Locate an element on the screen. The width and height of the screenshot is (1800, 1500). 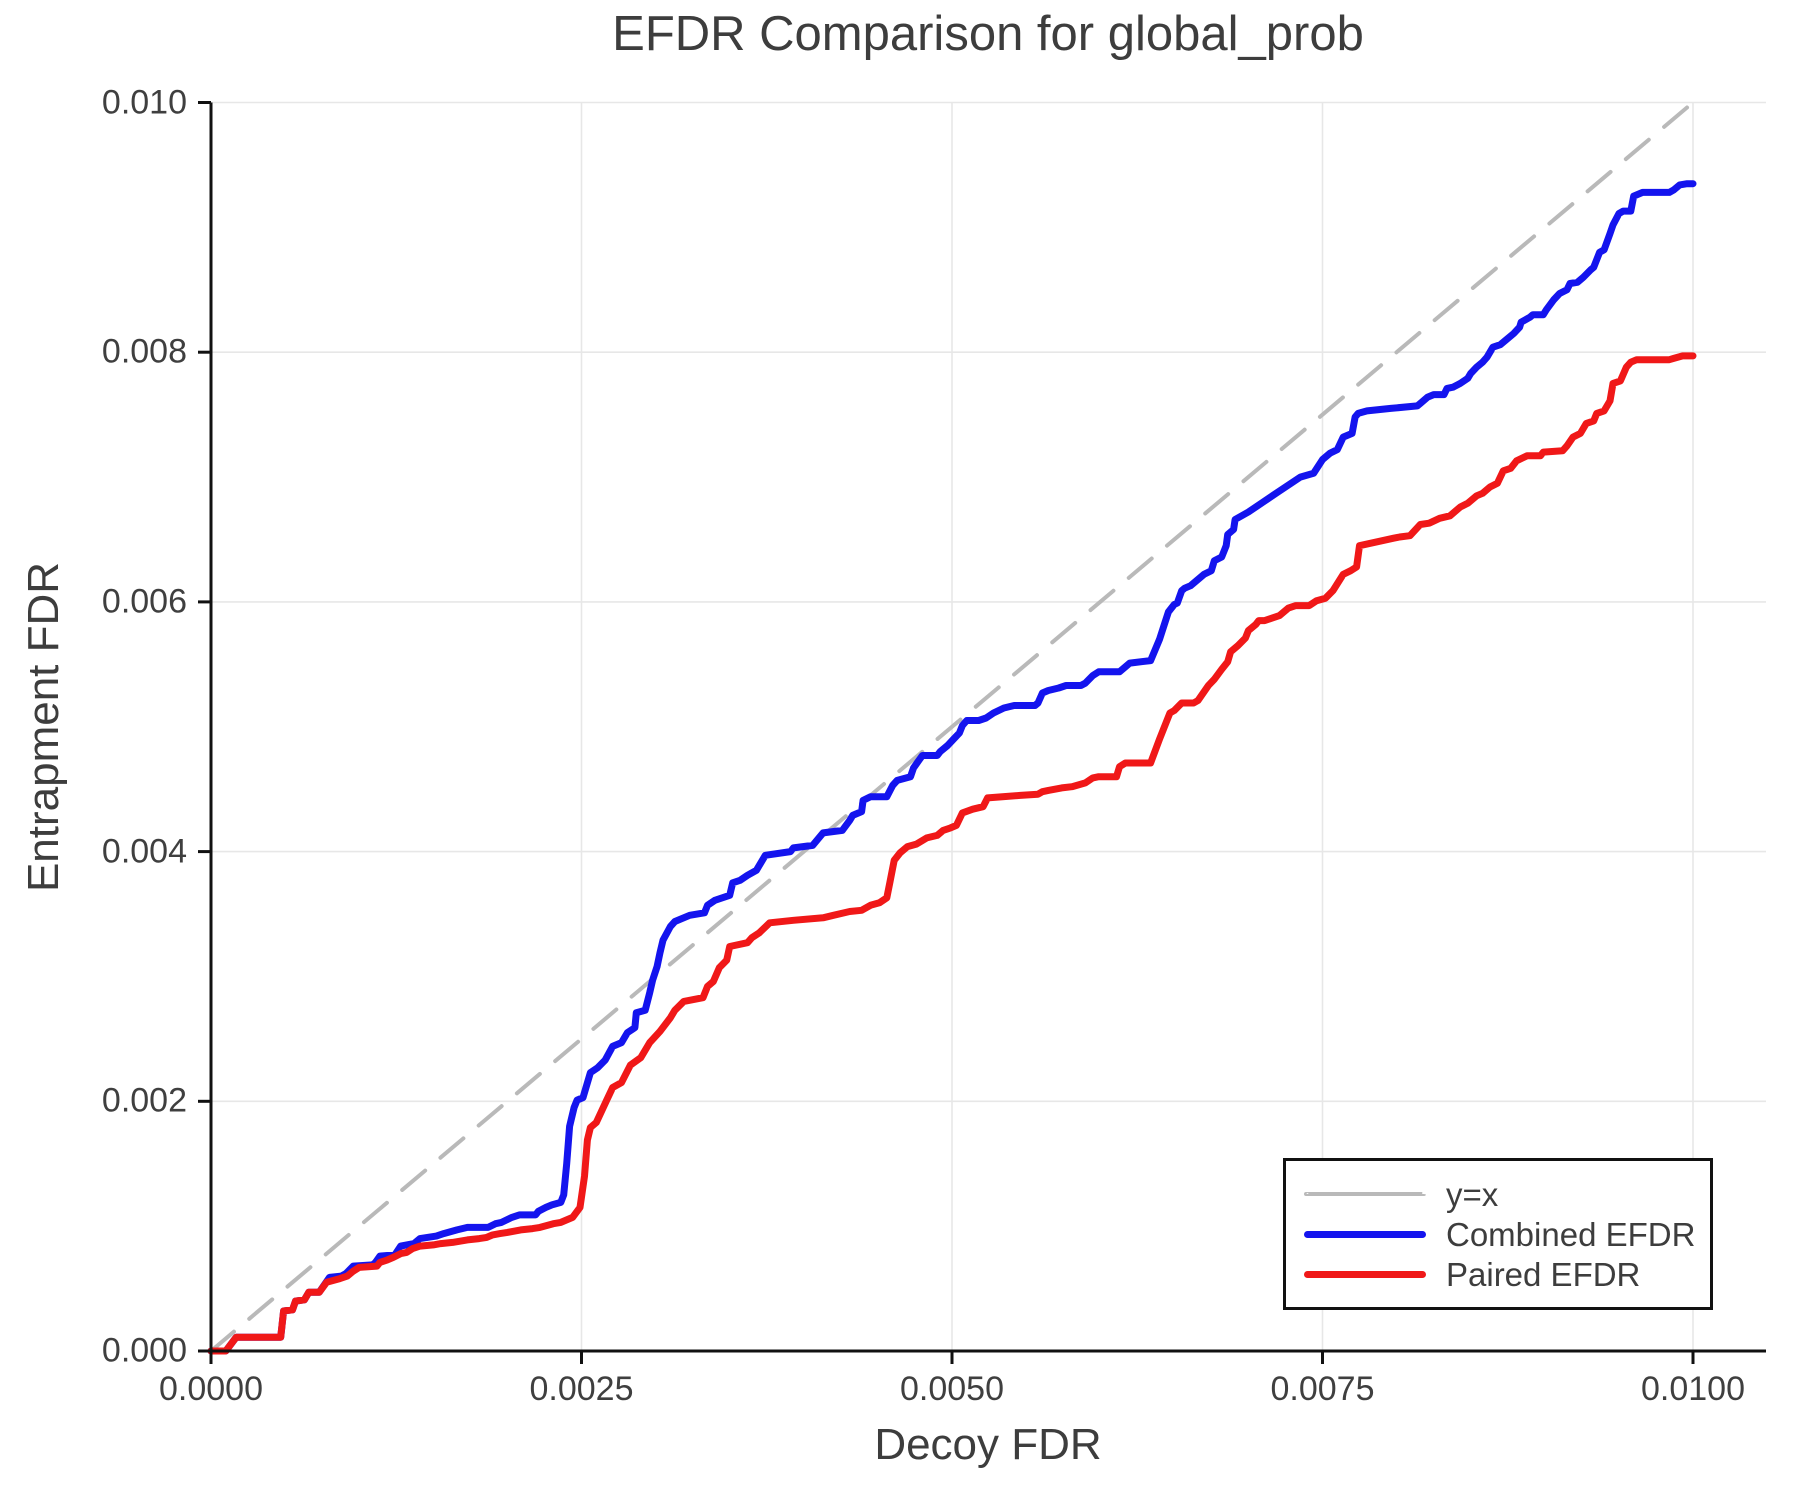
x-tick-label: 0.0050 is located at coordinates (952, 1389).